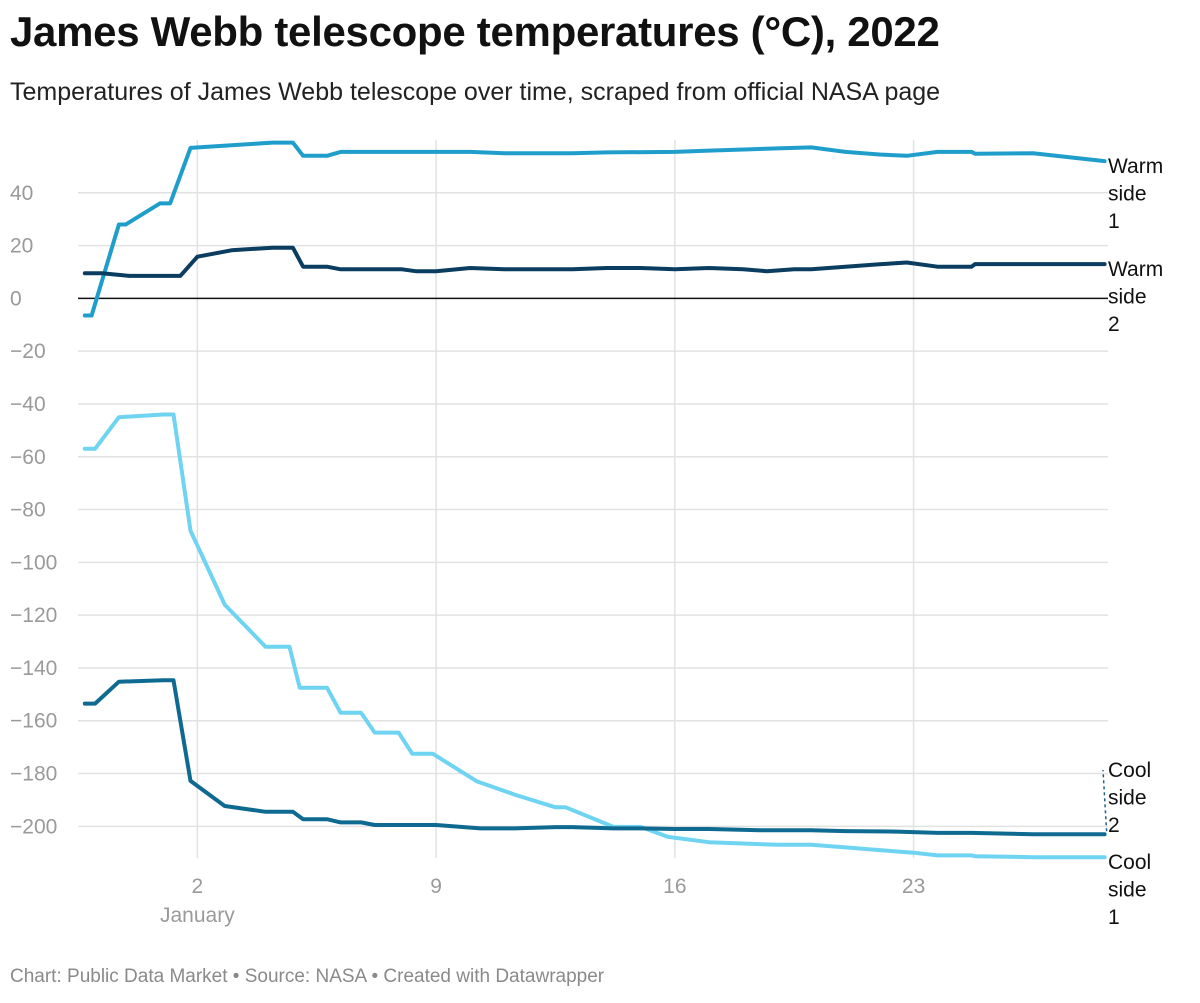 The image size is (1200, 1003). What do you see at coordinates (674, 886) in the screenshot?
I see `x-tick-label: 16` at bounding box center [674, 886].